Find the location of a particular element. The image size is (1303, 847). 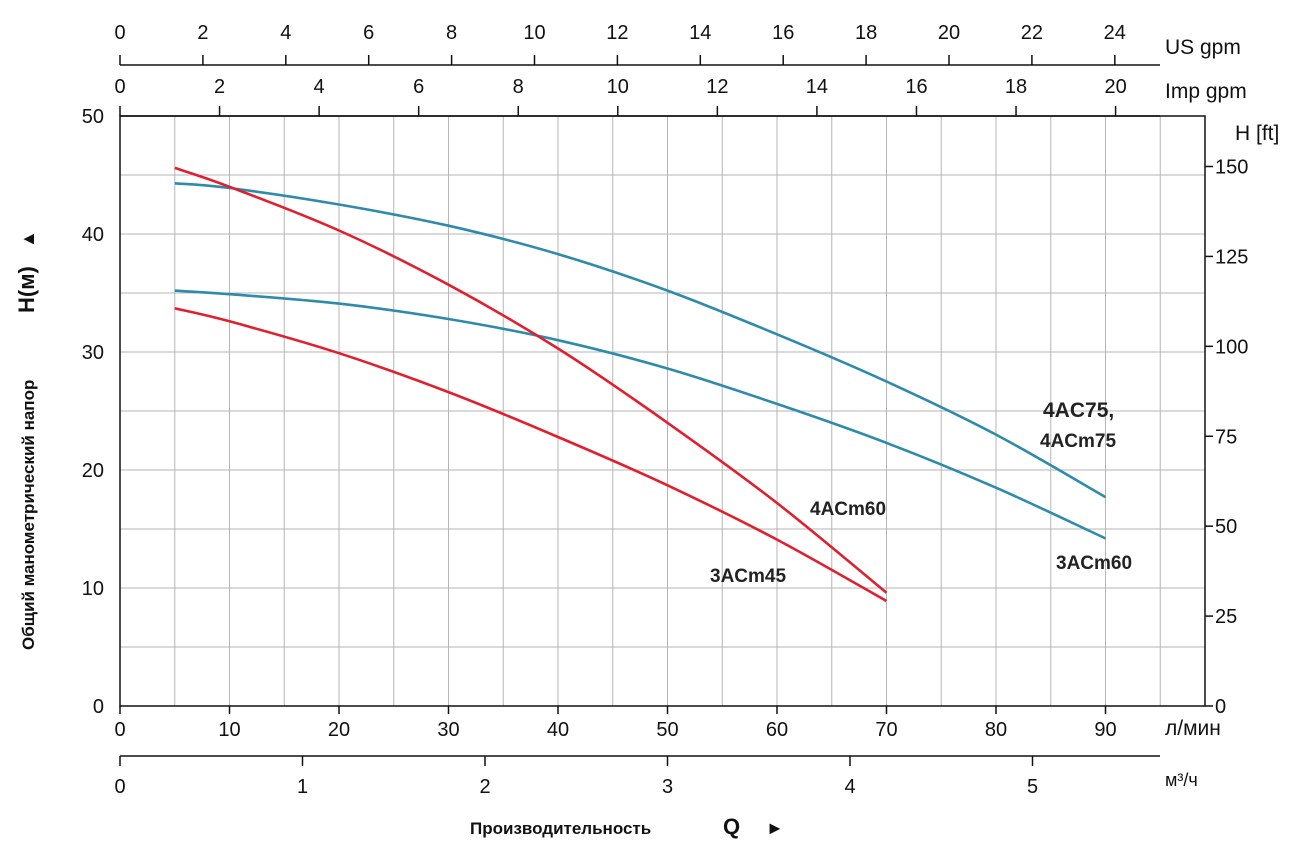

y-tick-label: 30 is located at coordinates (93, 353).